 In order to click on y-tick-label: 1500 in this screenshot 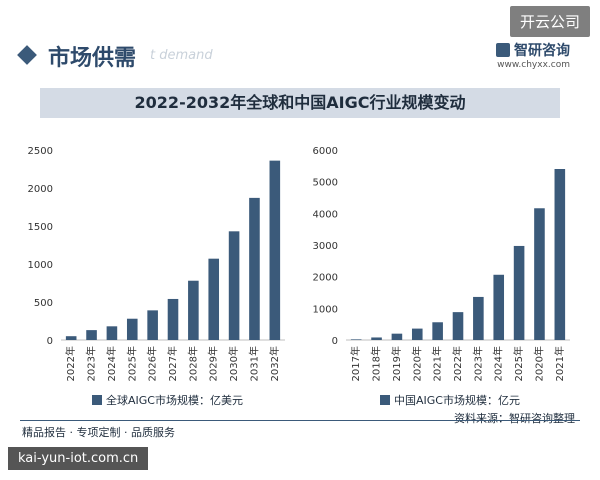, I will do `click(40, 227)`.